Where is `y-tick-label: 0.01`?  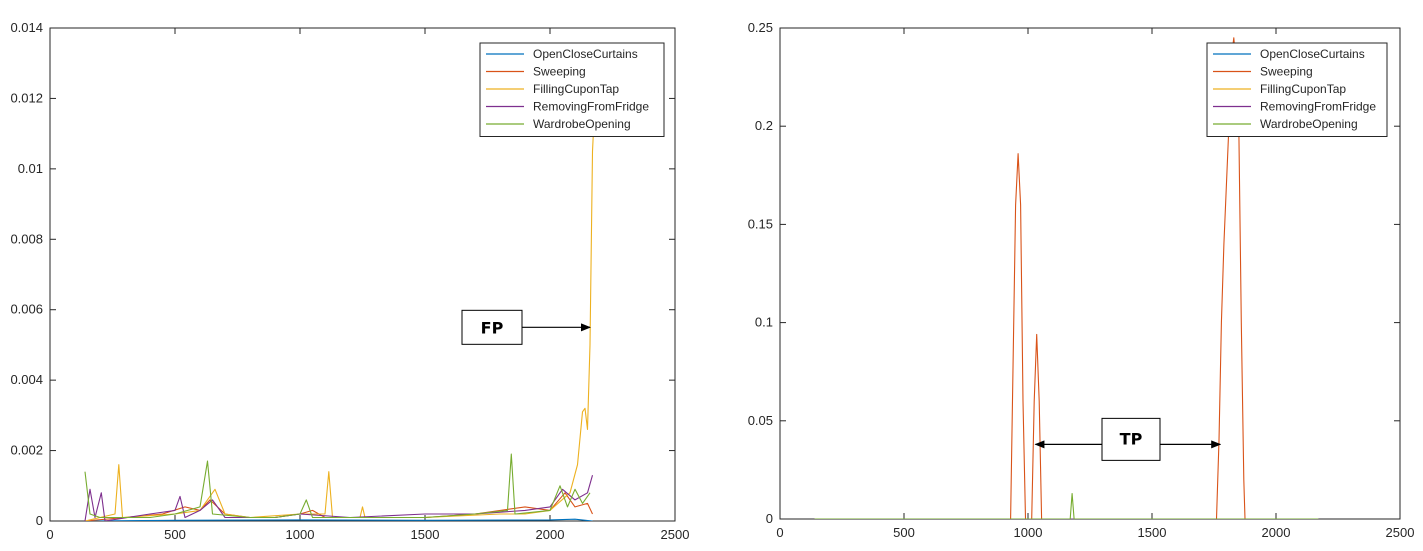
y-tick-label: 0.01 is located at coordinates (30, 168).